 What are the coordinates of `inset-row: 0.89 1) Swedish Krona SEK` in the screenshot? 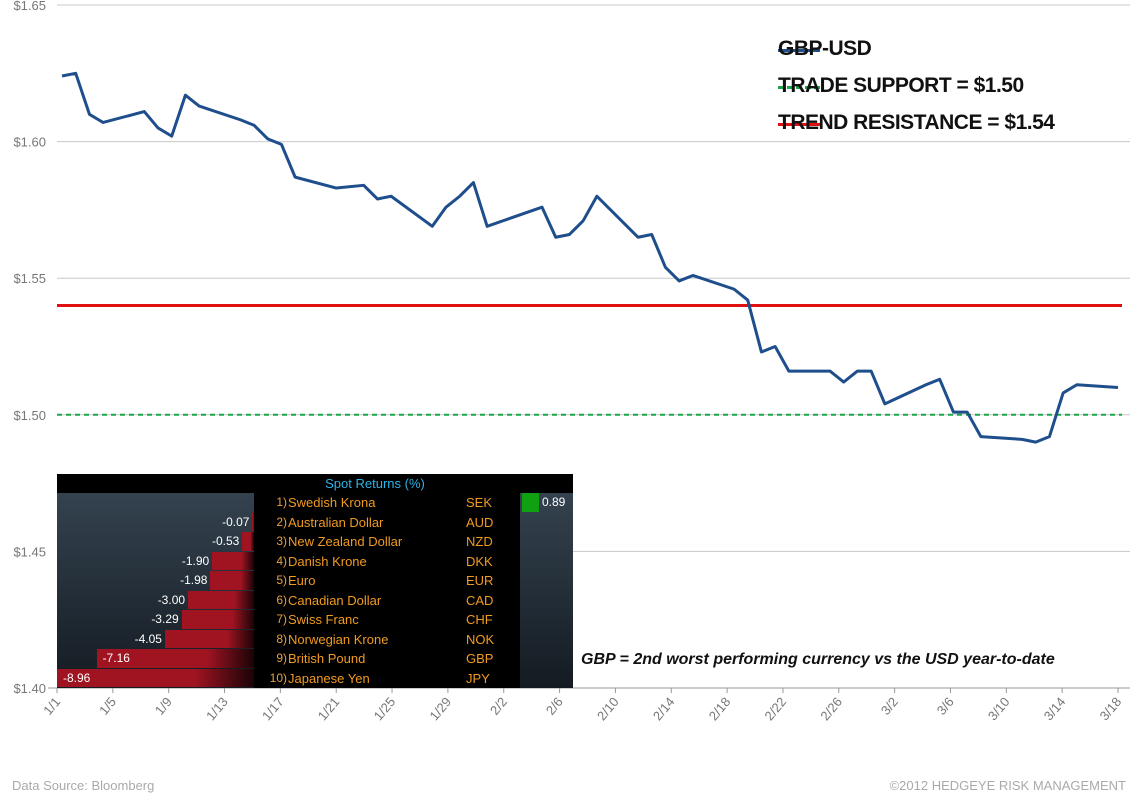 It's located at (315, 503).